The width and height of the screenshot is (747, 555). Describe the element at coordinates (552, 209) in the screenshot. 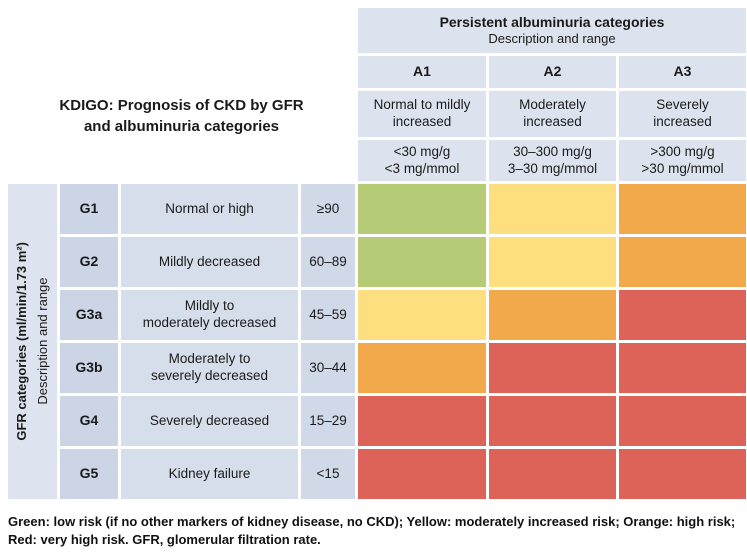

I see `risk-cell-g1-a2` at that location.